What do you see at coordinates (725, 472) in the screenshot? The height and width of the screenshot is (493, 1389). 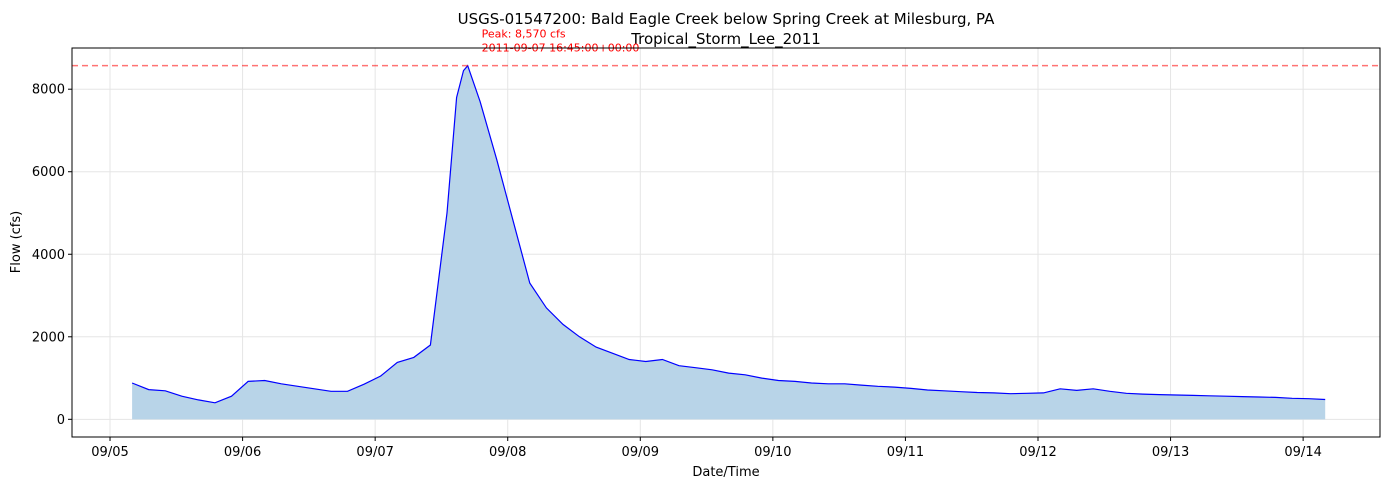 I see `x-axis-label: Date/Time` at bounding box center [725, 472].